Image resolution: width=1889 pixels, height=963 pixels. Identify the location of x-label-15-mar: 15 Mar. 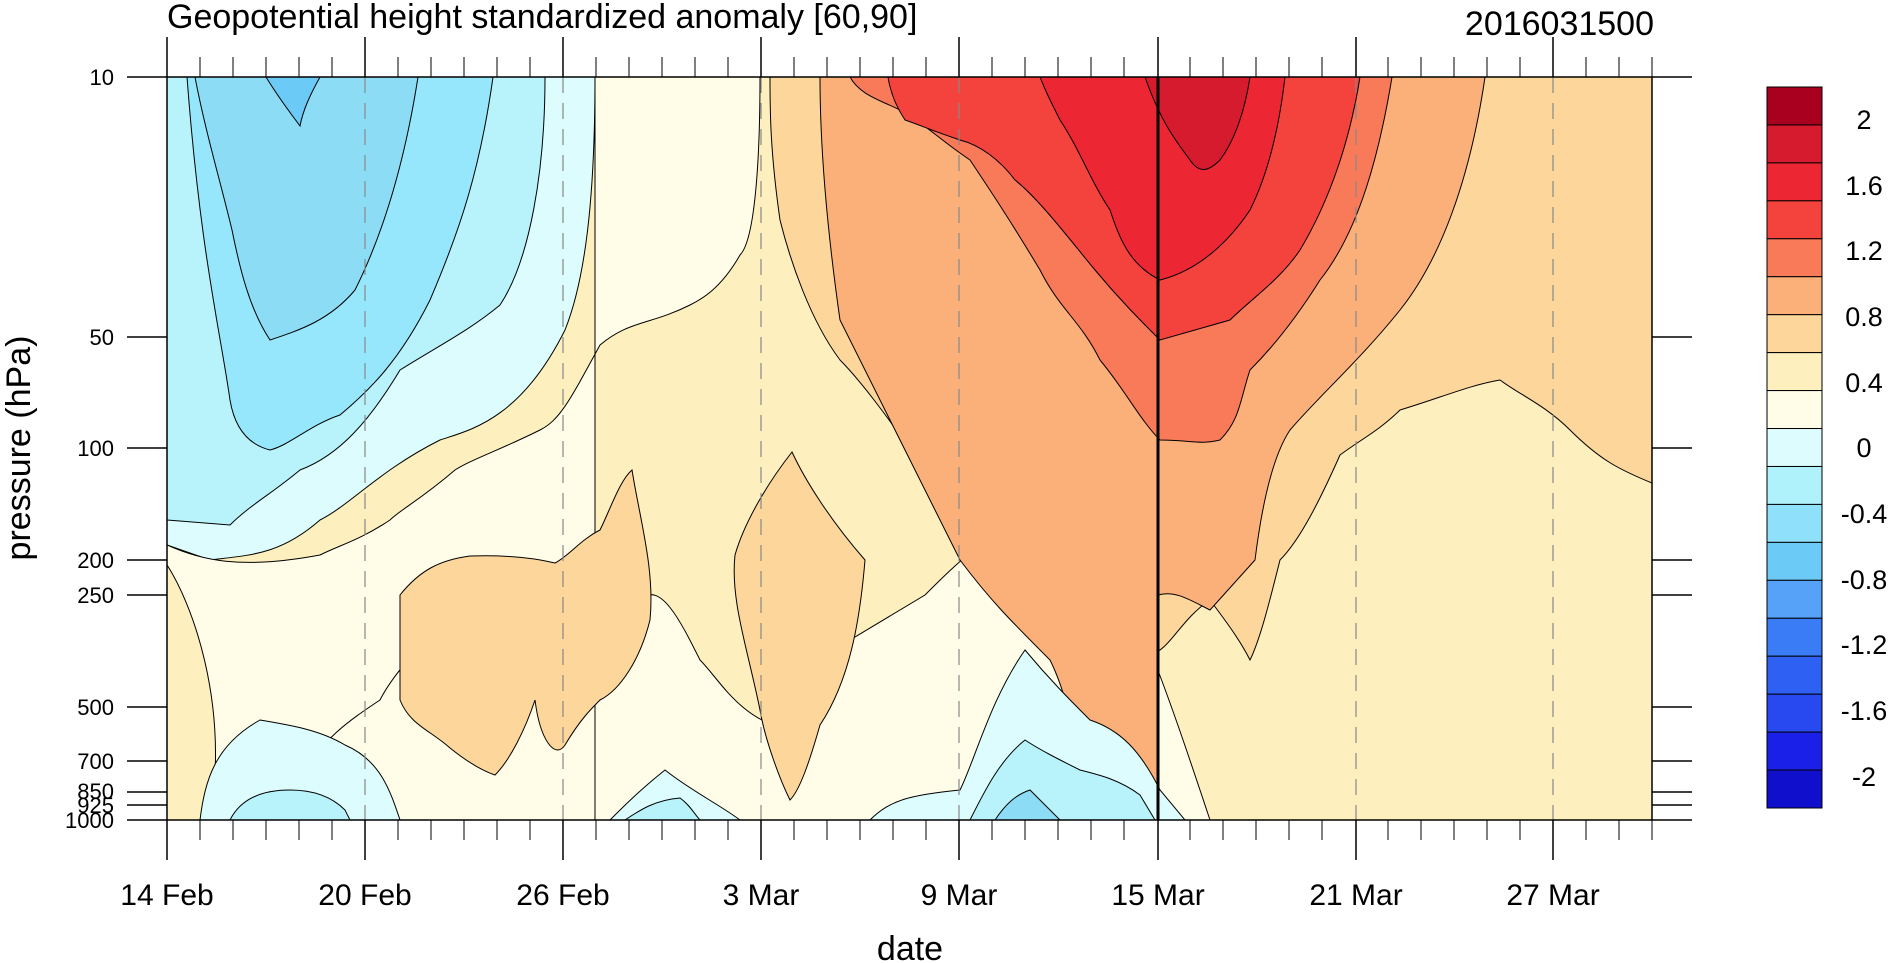
(1157, 895).